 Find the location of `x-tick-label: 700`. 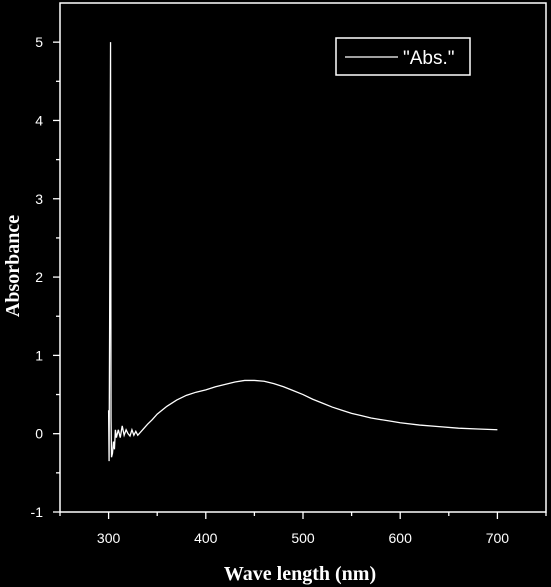

x-tick-label: 700 is located at coordinates (498, 538).